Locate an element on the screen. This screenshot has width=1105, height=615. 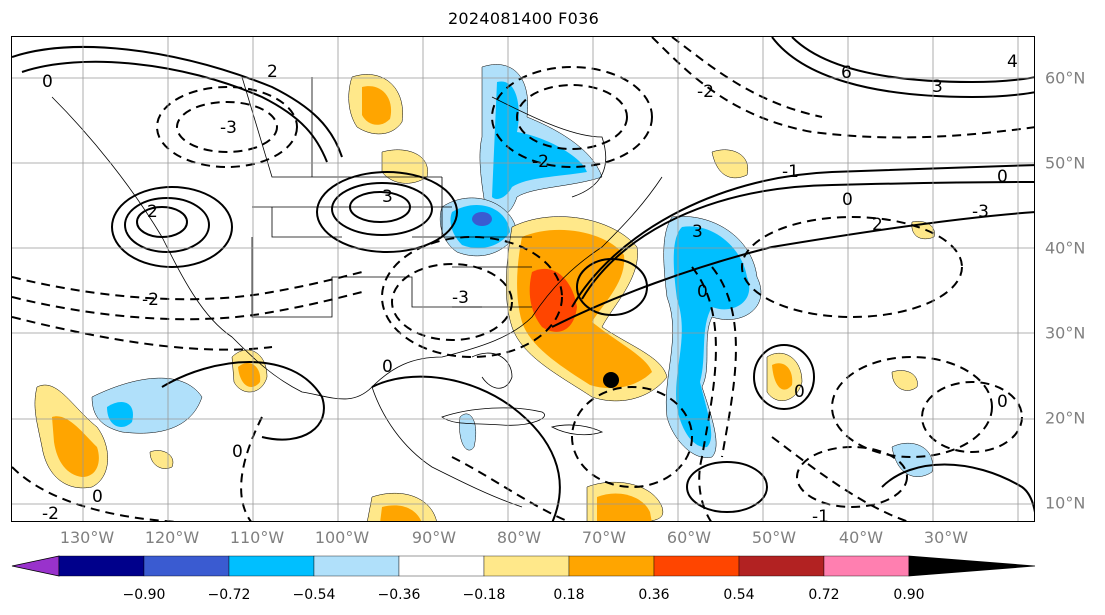
lat-label: 60°N is located at coordinates (1065, 78).